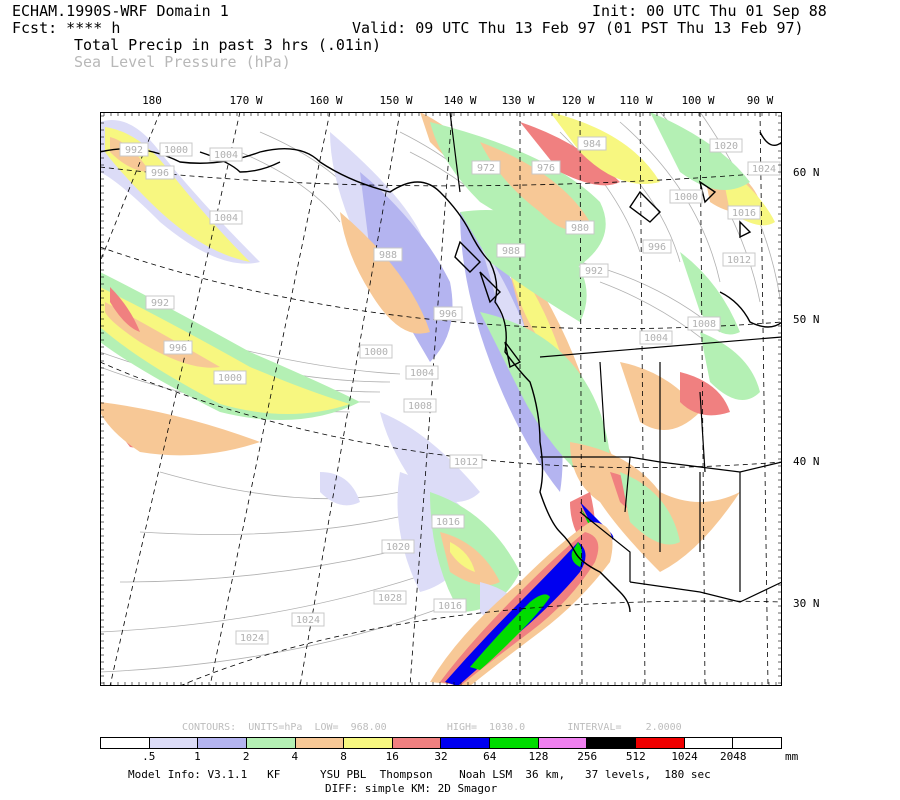 This screenshot has height=800, width=900. Describe the element at coordinates (733, 756) in the screenshot. I see `colorbar-label: 2048` at that location.